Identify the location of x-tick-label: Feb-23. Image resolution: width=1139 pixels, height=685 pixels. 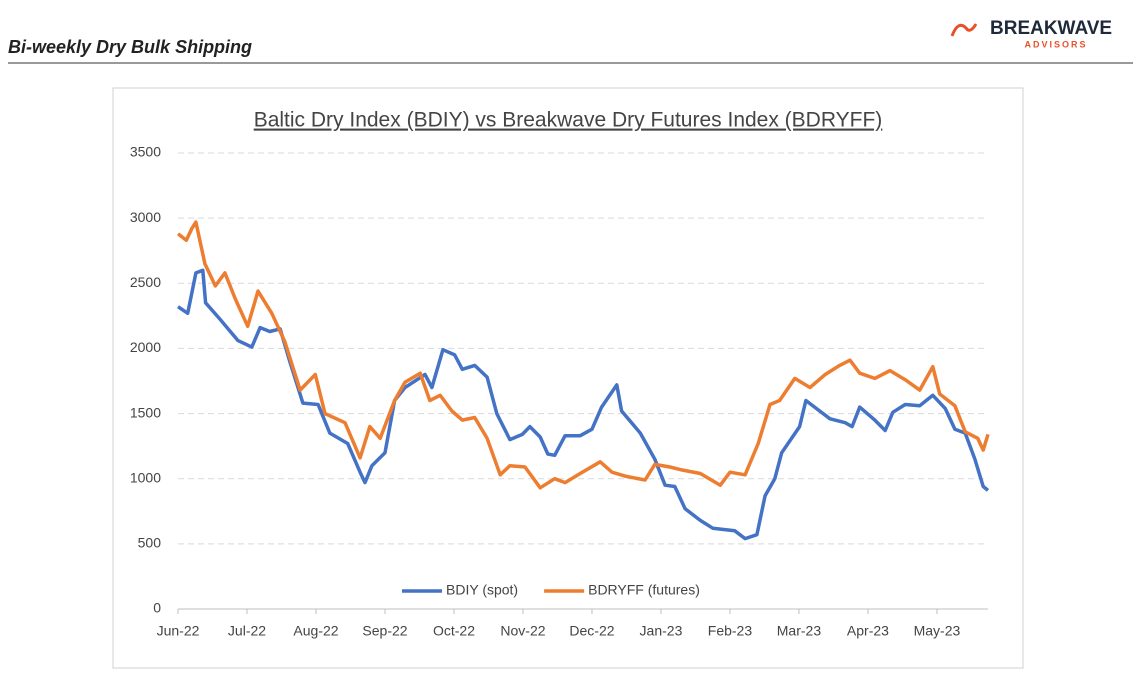
(730, 631).